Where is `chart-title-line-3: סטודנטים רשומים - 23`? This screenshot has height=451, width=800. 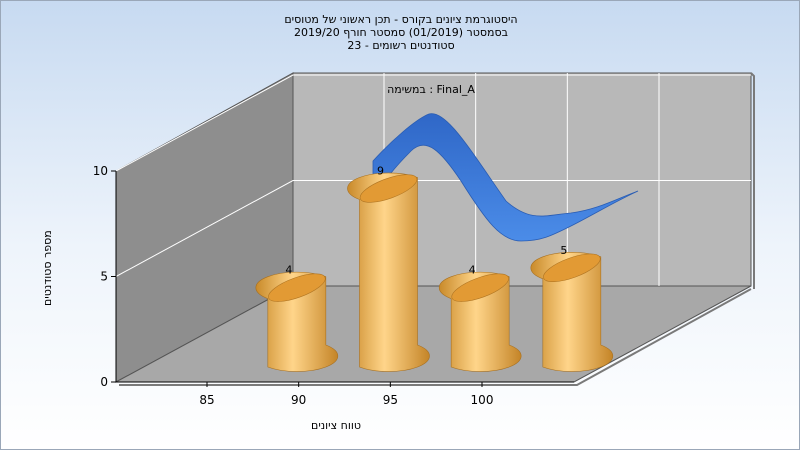 chart-title-line-3: סטודנטים רשומים - 23 is located at coordinates (401, 45).